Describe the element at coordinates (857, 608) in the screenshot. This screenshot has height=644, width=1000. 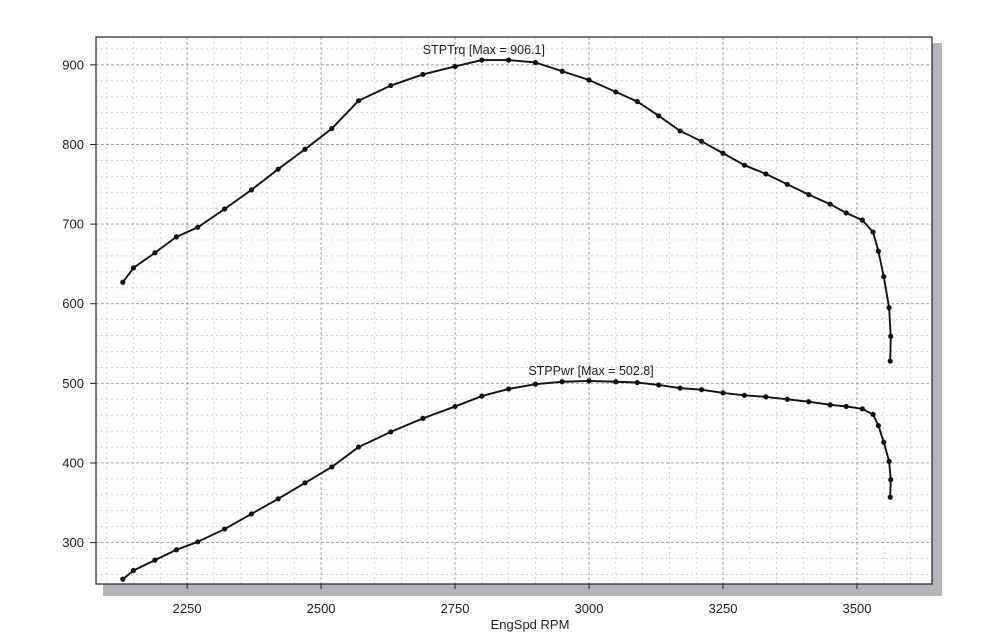
I see `x-tick-label: 3500` at that location.